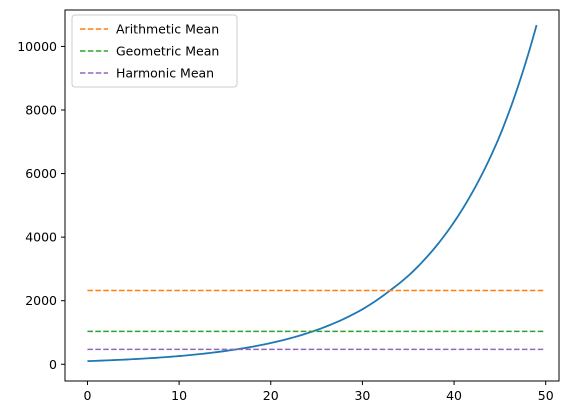 This screenshot has height=413, width=569. I want to click on x-tick-label: 10, so click(179, 395).